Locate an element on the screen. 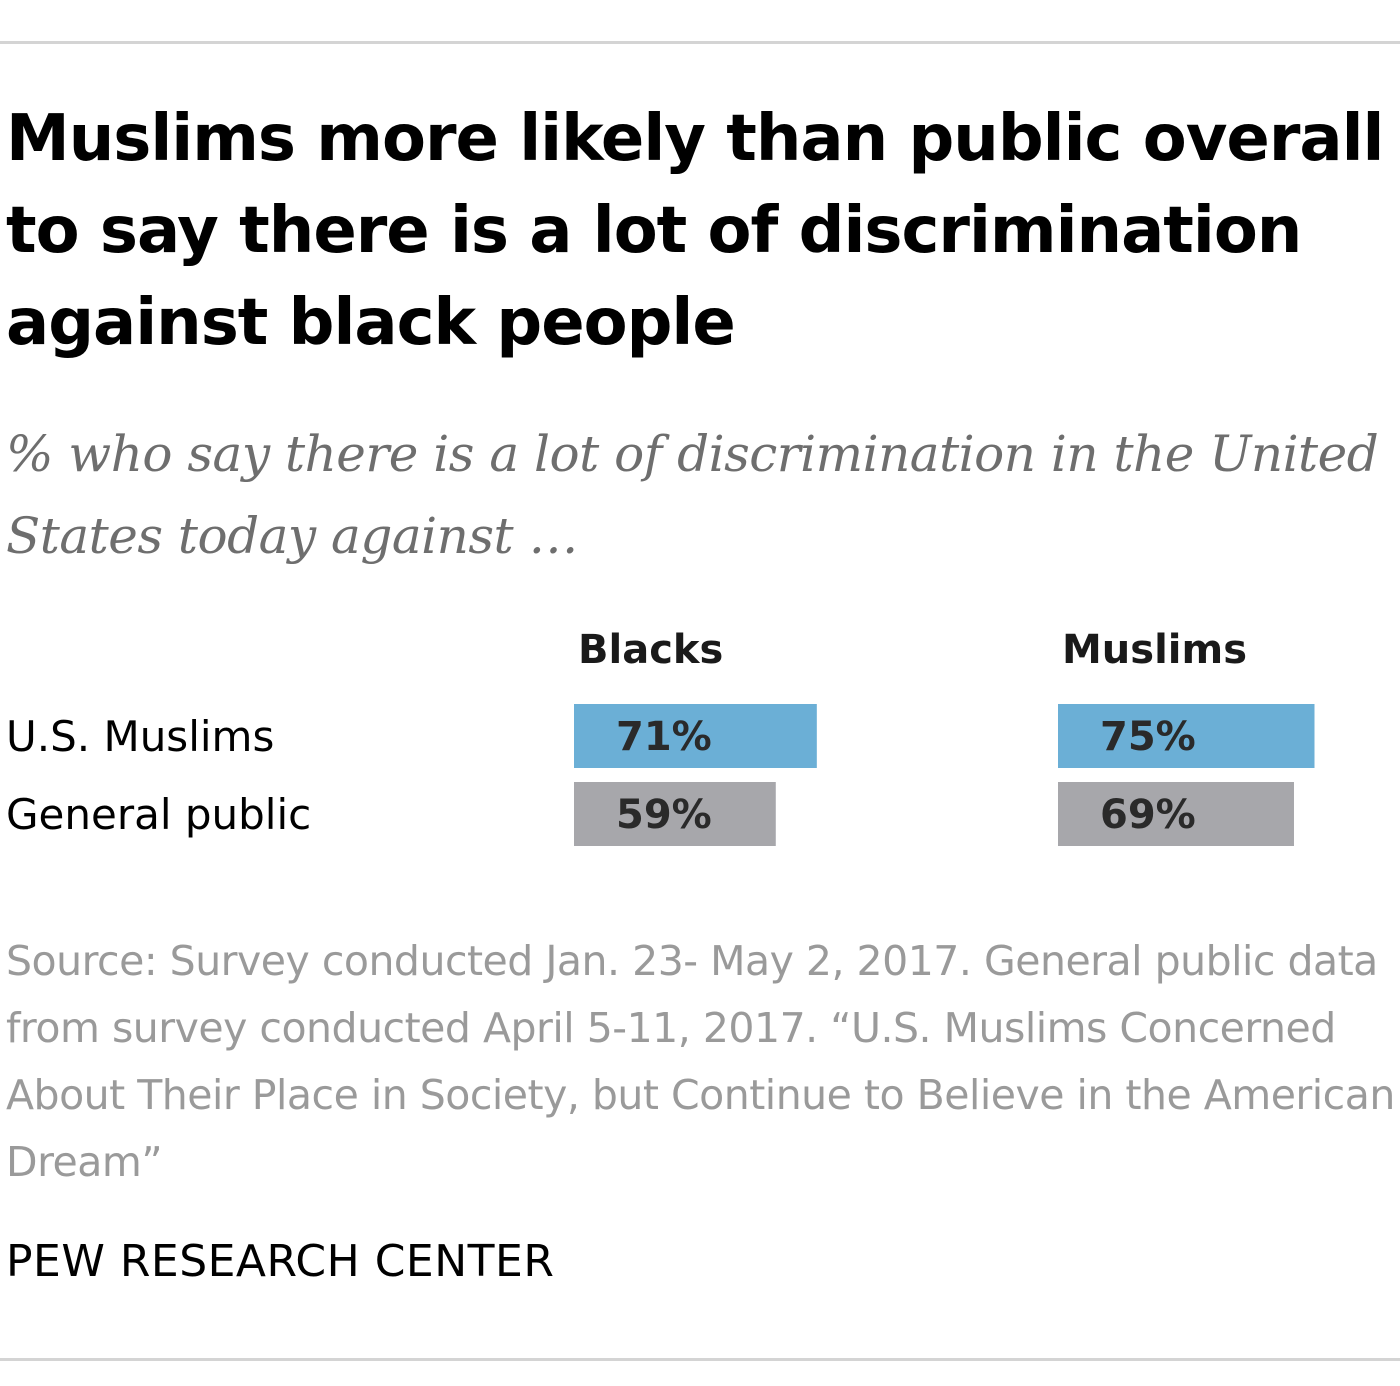  brand-logo-text: PEW RESEARCH CENTER is located at coordinates (280, 1261).